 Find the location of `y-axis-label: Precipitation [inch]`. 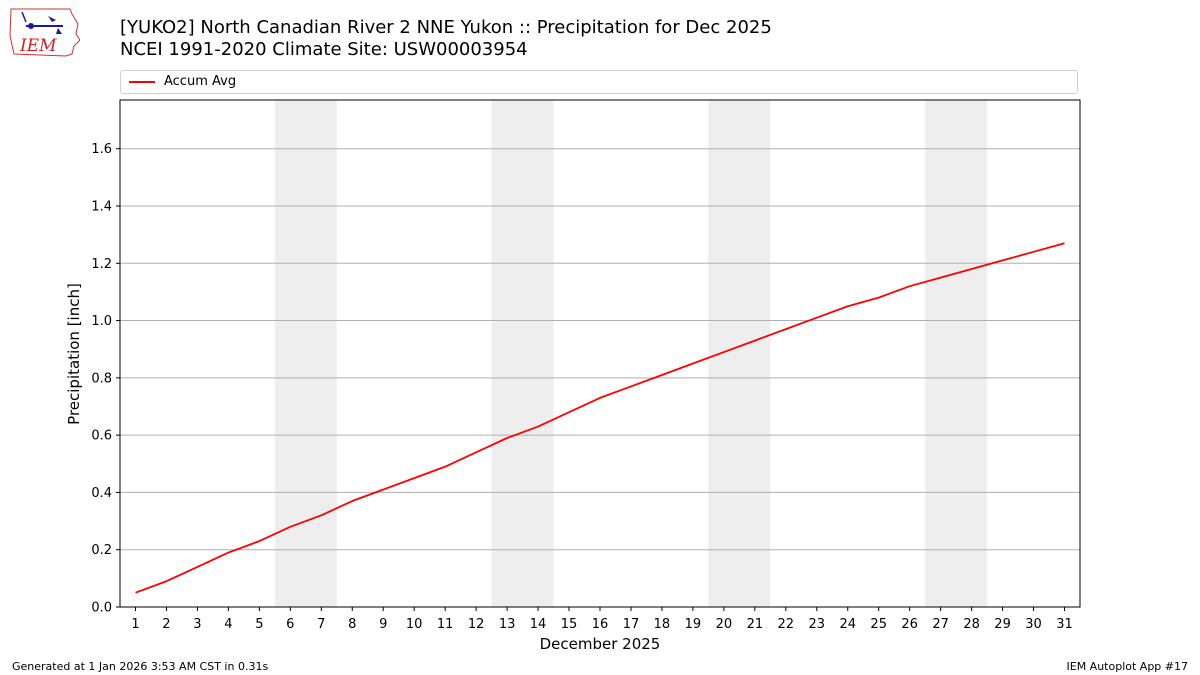

y-axis-label: Precipitation [inch] is located at coordinates (74, 354).